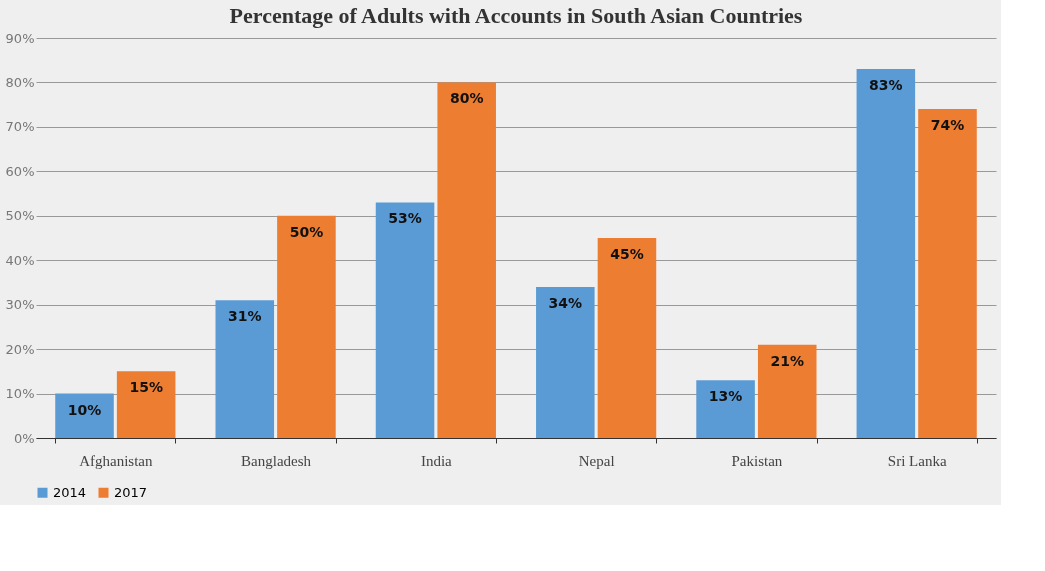  I want to click on y-tick-label: 40%, so click(20, 260).